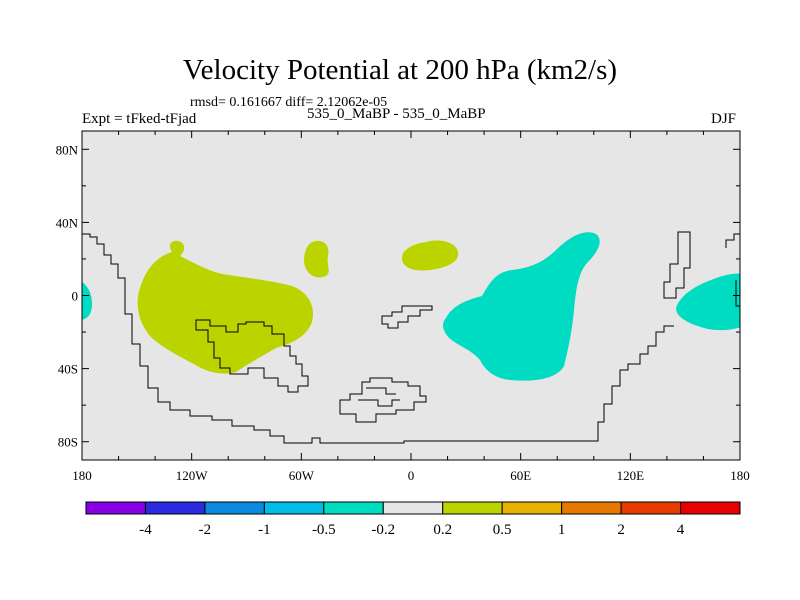 This screenshot has width=800, height=600. Describe the element at coordinates (677, 265) in the screenshot. I see `coastline-east-asia` at that location.